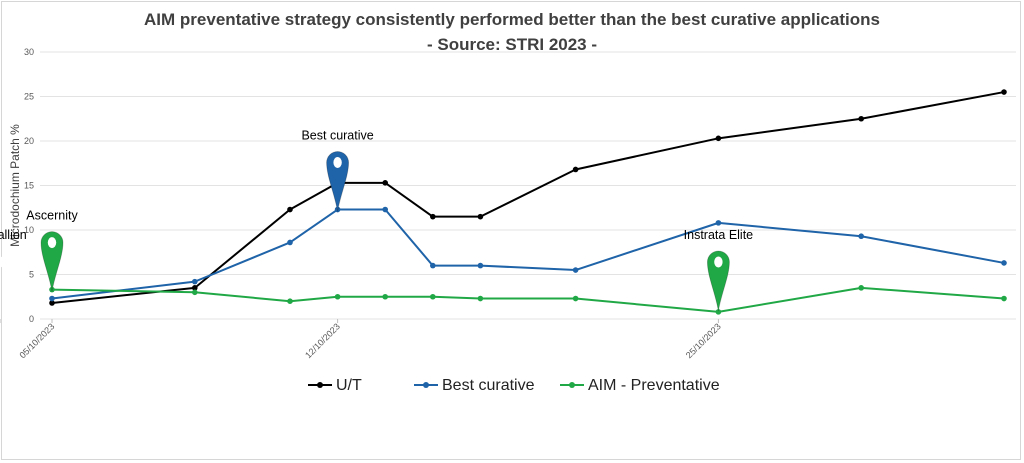 Image resolution: width=1024 pixels, height=463 pixels. Describe the element at coordinates (512, 44) in the screenshot. I see `chart-subtitle: - Source: STRI 2023 -` at that location.